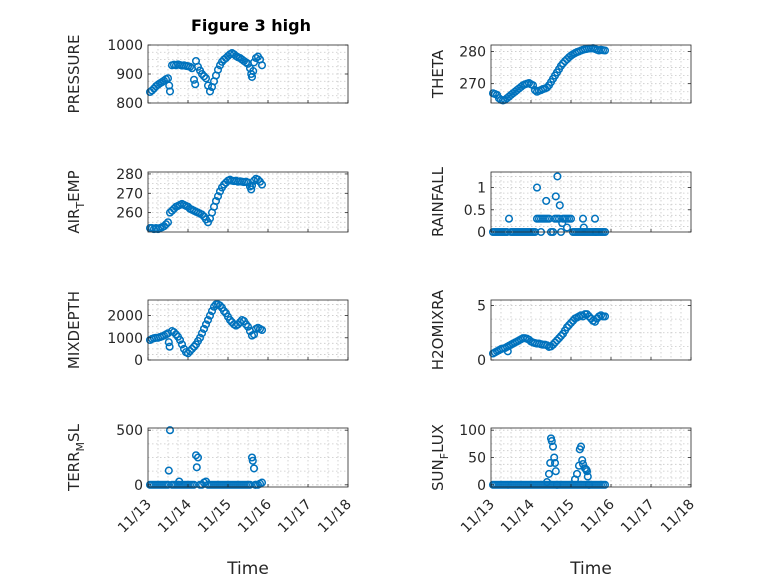  What do you see at coordinates (475, 211) in the screenshot?
I see `ytick-label-rainfall: 0.5` at bounding box center [475, 211].